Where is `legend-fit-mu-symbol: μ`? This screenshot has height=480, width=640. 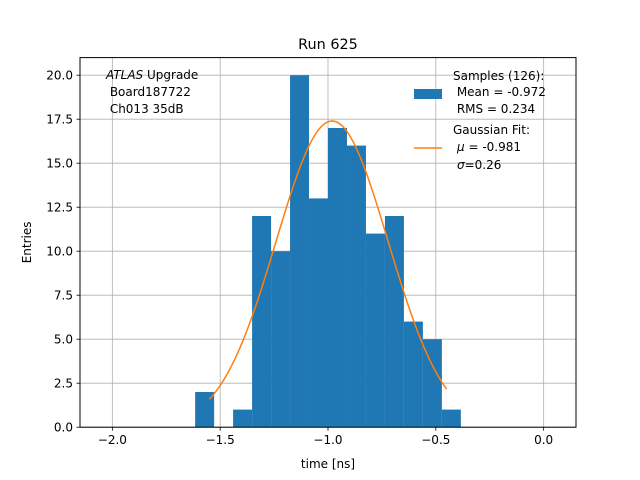
legend-fit-mu-symbol: μ is located at coordinates (460, 147).